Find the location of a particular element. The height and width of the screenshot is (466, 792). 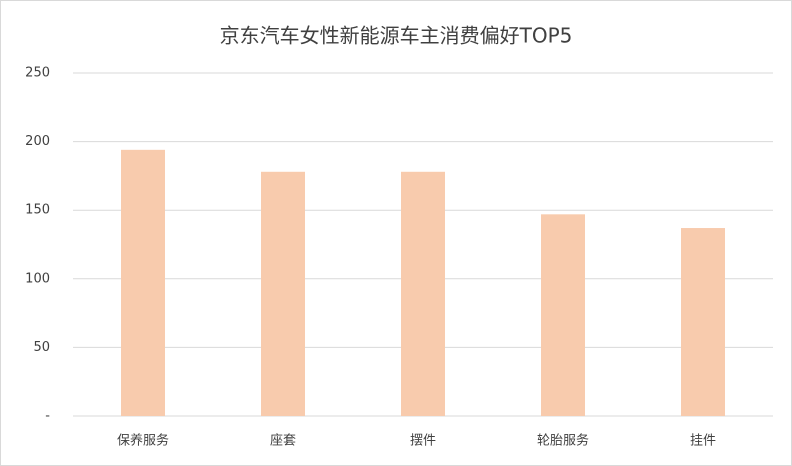

x-tick-label: 轮胎服务 is located at coordinates (563, 441).